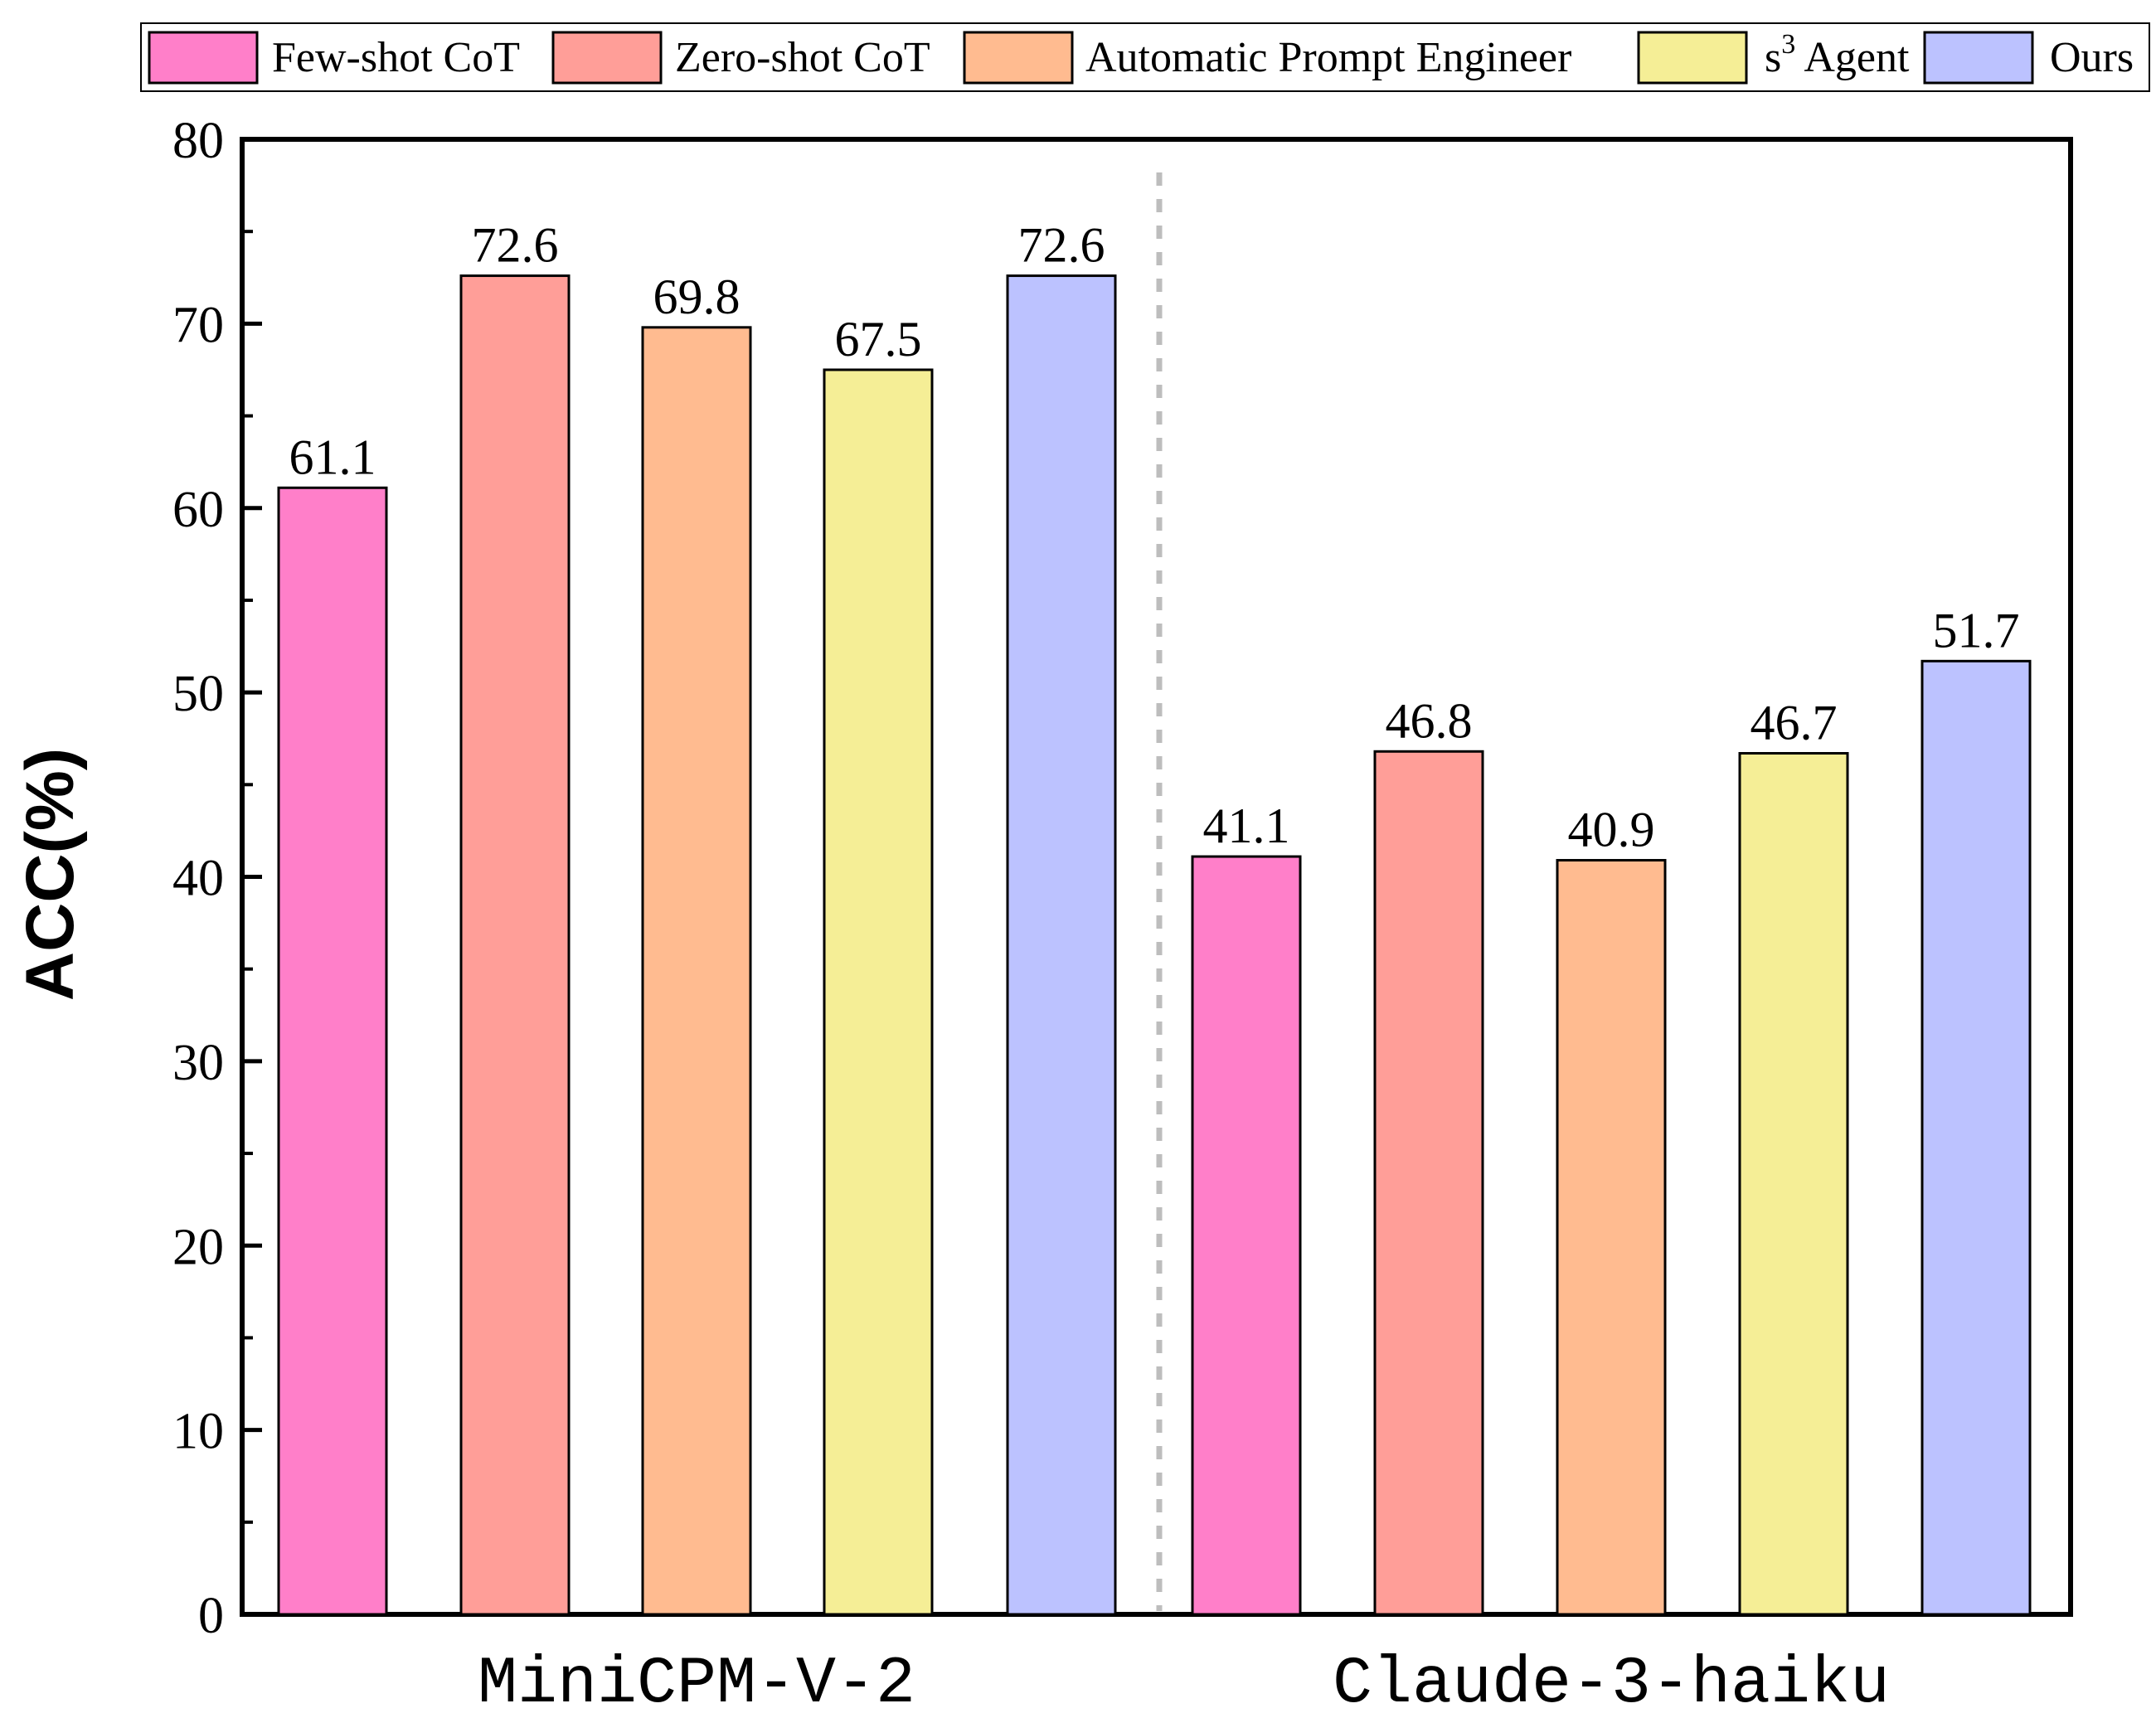 This screenshot has width=2156, height=1718. What do you see at coordinates (198, 141) in the screenshot?
I see `y-tick-label: 80` at bounding box center [198, 141].